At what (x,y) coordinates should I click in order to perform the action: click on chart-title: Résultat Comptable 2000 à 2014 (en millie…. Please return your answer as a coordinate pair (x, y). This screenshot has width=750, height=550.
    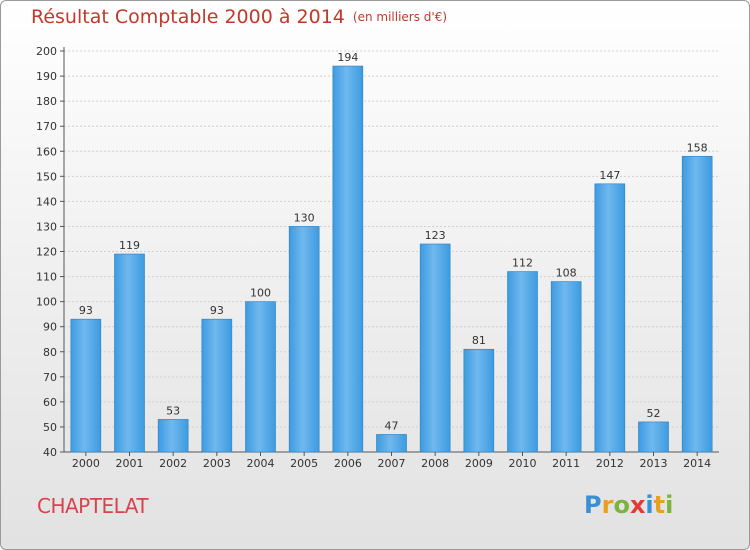
    Looking at the image, I should click on (239, 17).